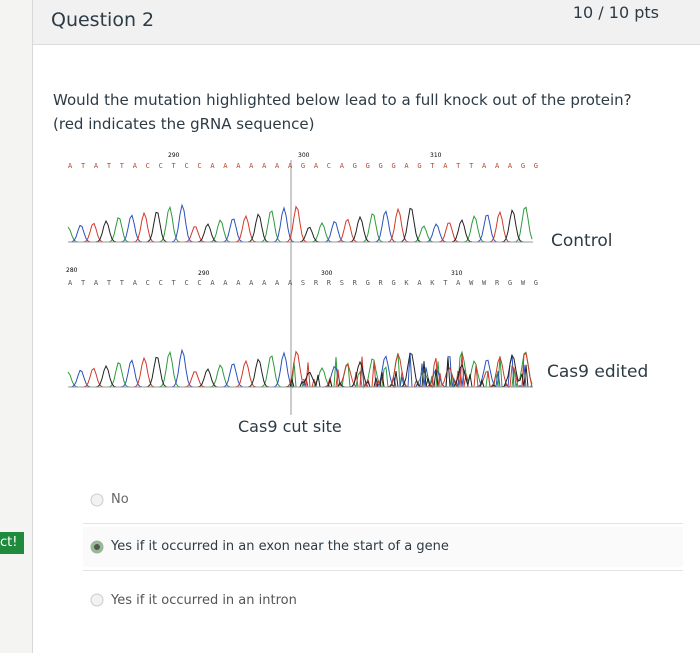  I want to click on side-tag: ct!, so click(12, 543).